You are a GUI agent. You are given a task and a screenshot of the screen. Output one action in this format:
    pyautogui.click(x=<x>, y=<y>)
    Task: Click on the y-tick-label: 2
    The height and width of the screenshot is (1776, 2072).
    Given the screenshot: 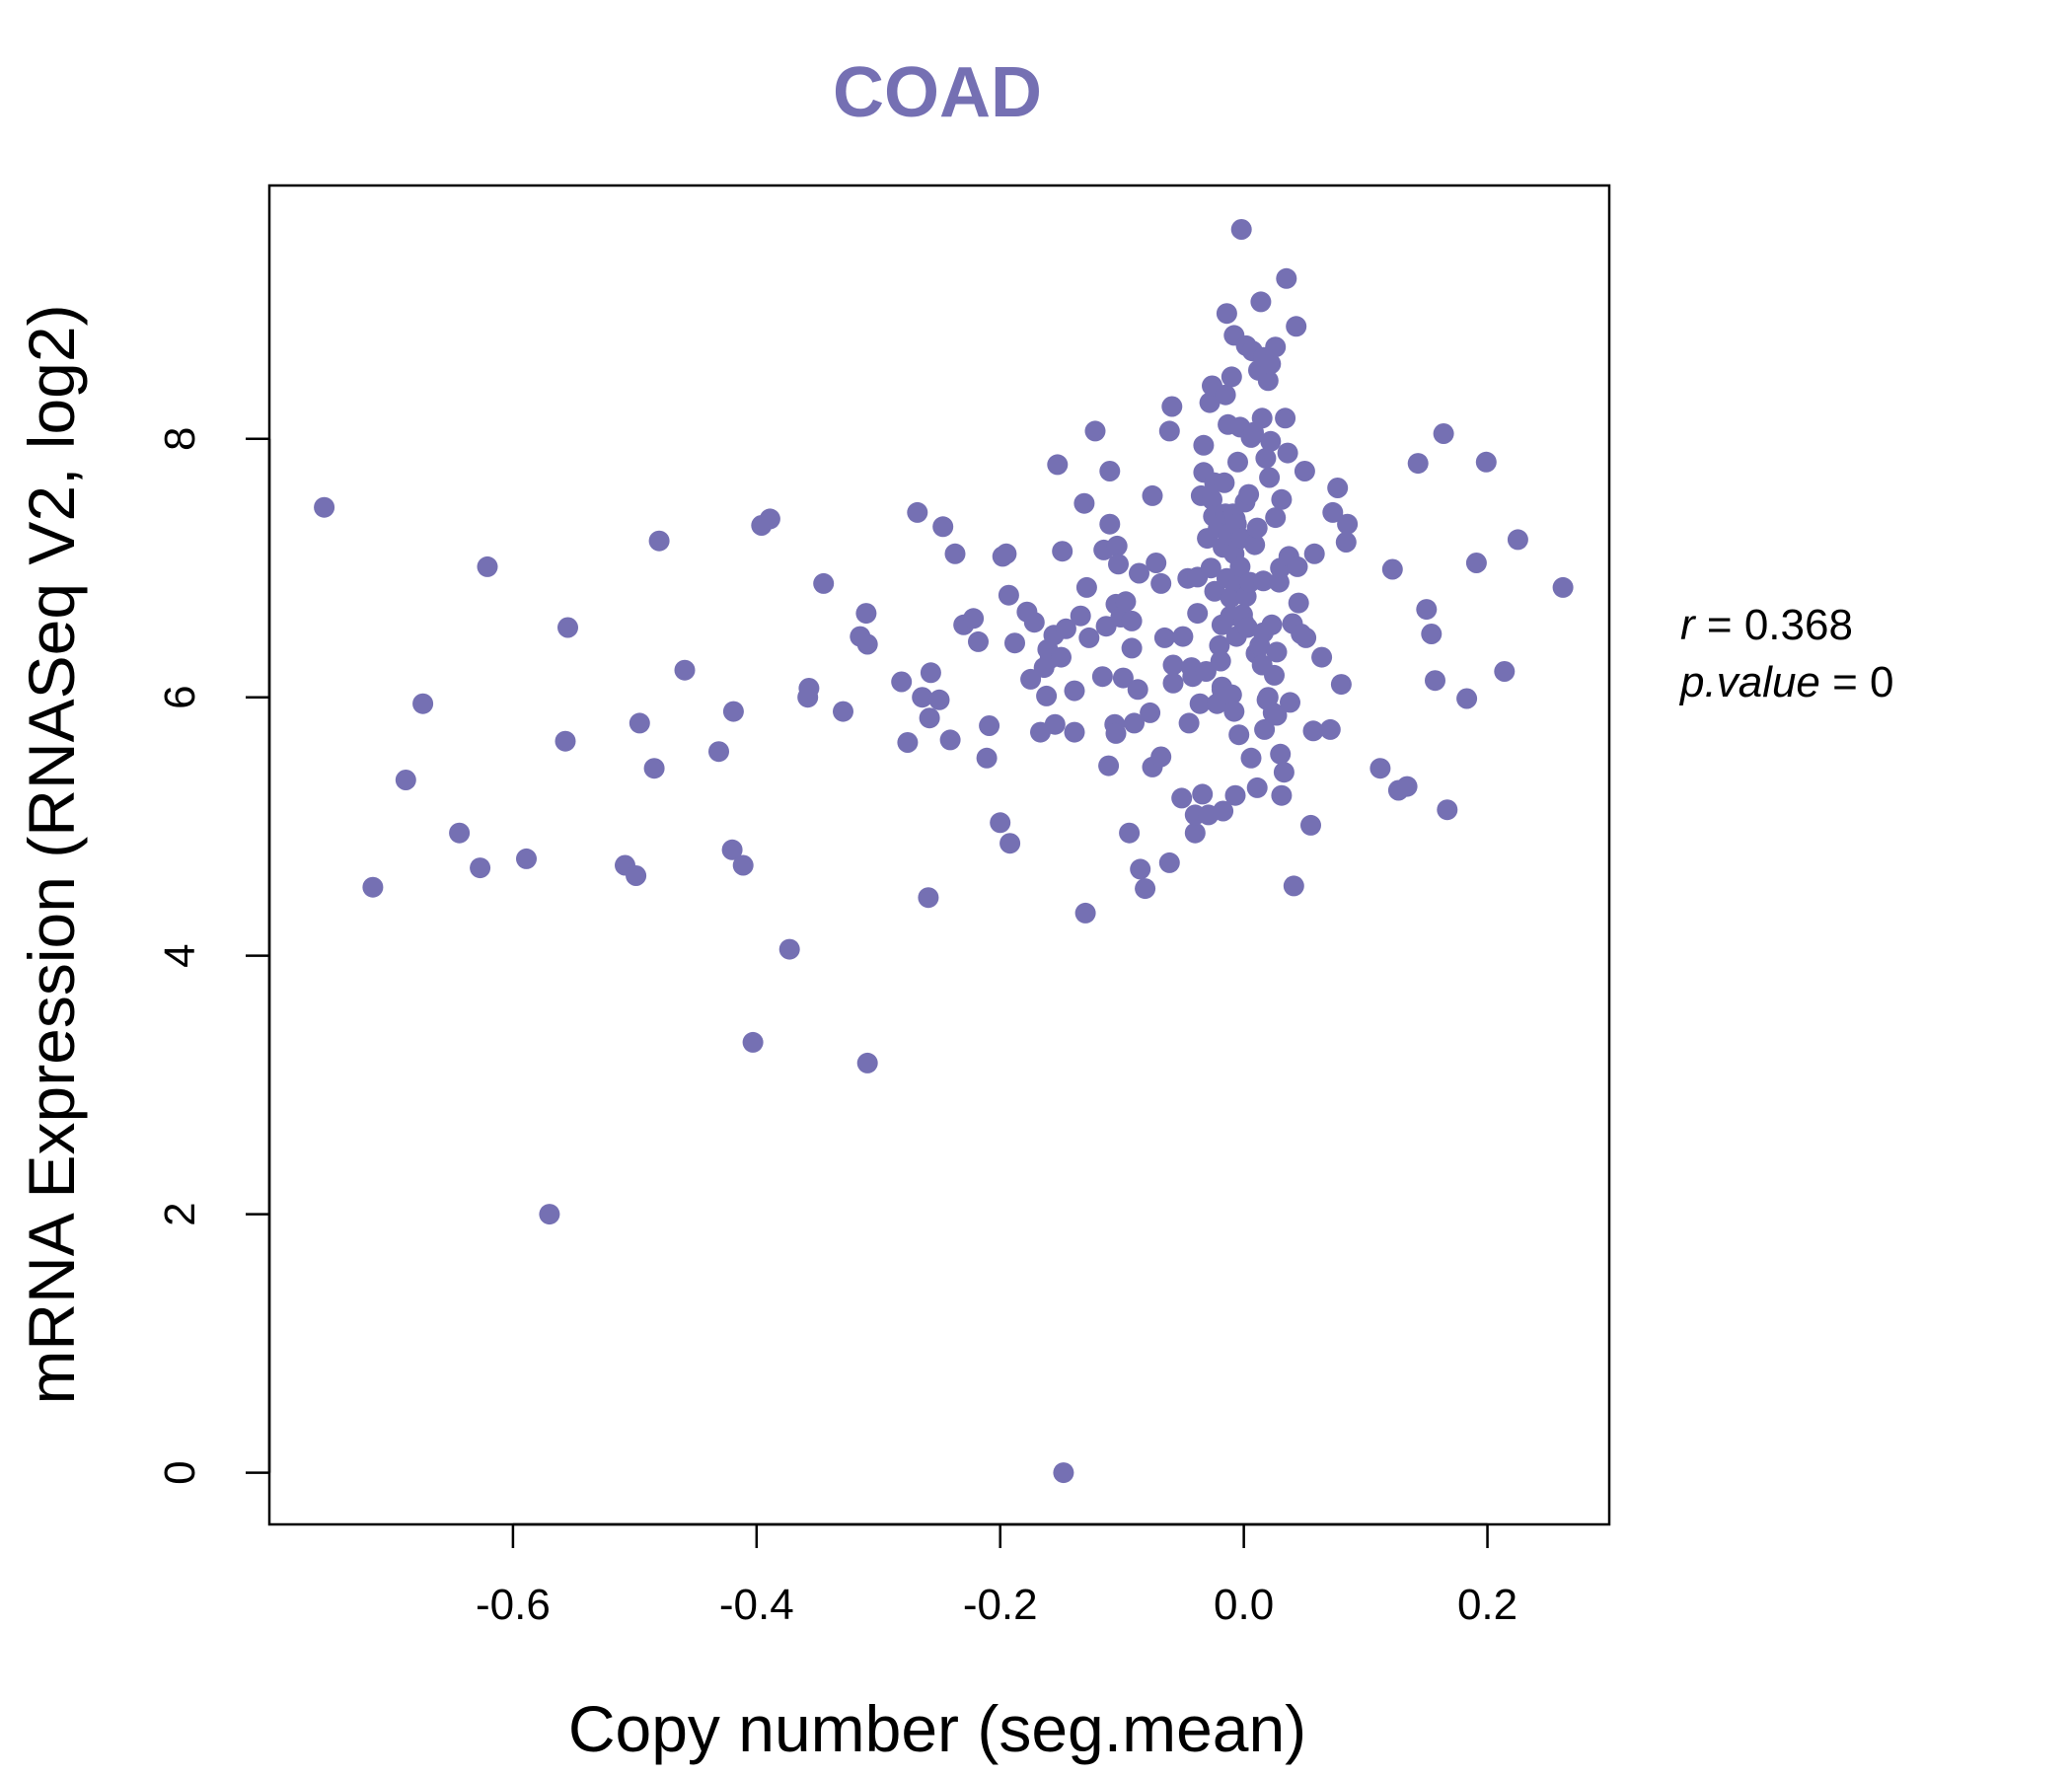 What is the action you would take?
    pyautogui.click(x=180, y=1214)
    